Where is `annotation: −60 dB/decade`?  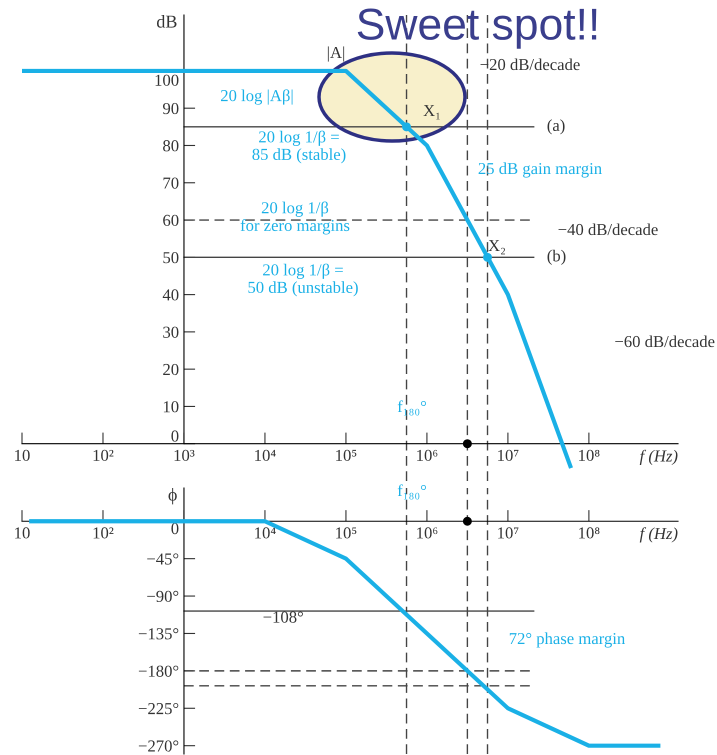
annotation: −60 dB/decade is located at coordinates (664, 341).